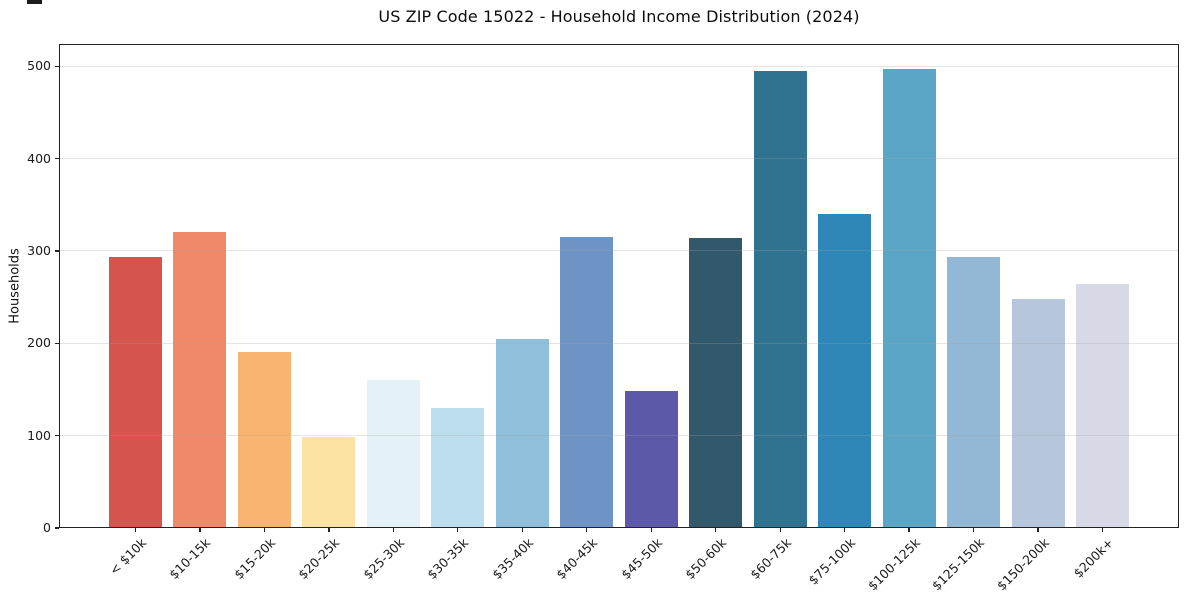 This screenshot has height=593, width=1189. What do you see at coordinates (832, 561) in the screenshot?
I see `x-tick-label: $75-100k` at bounding box center [832, 561].